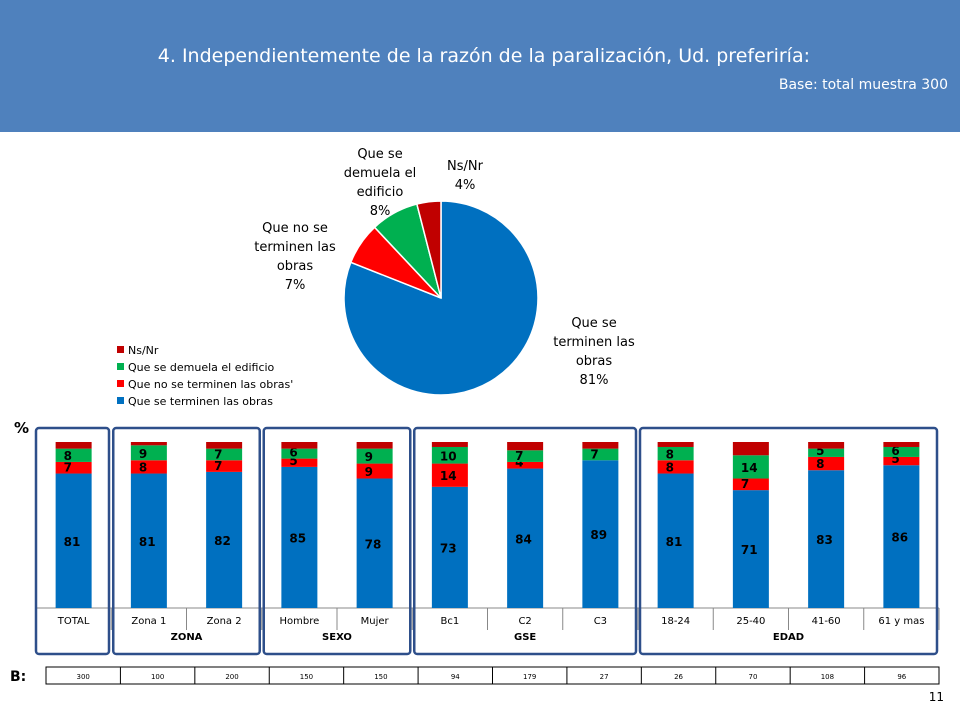  What do you see at coordinates (428, 249) in the screenshot?
I see `pie-slice` at bounding box center [428, 249].